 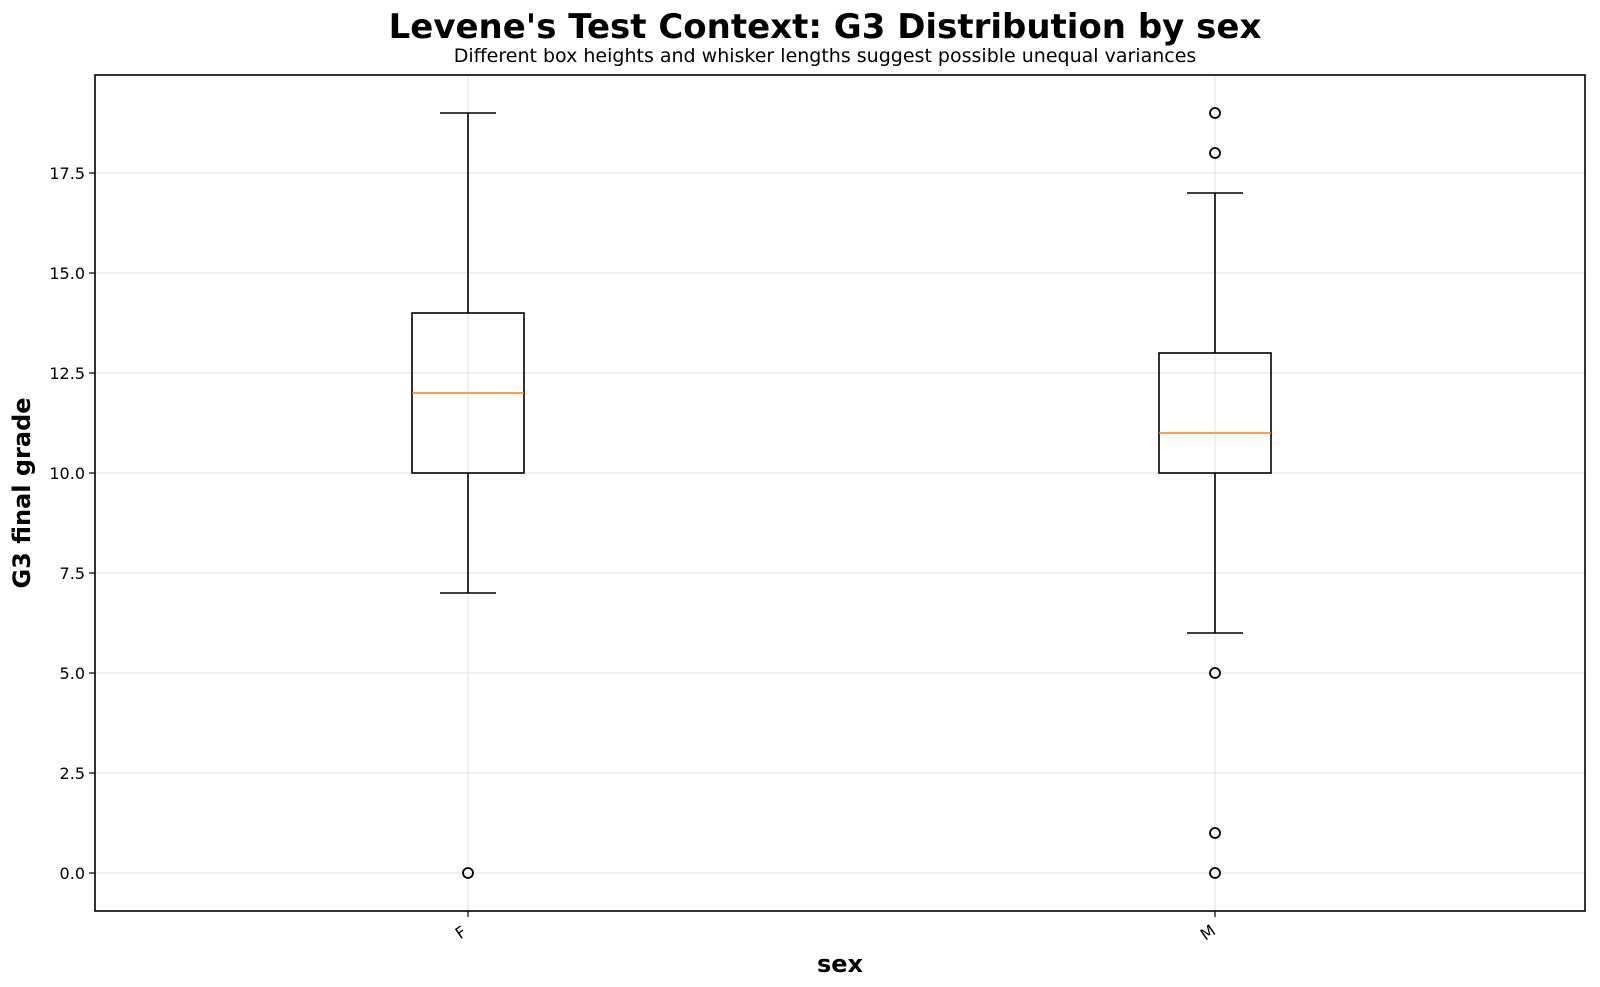 I want to click on box-group-f, so click(x=468, y=495).